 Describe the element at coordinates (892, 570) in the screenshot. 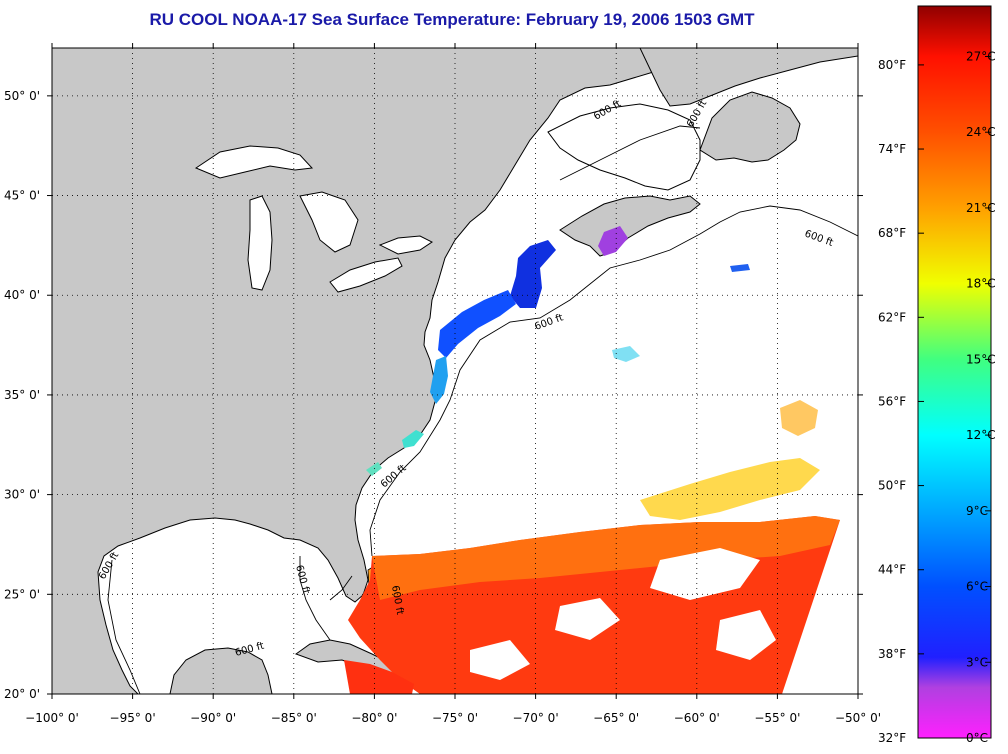

I see `colorbar-f-label: 44°F` at that location.